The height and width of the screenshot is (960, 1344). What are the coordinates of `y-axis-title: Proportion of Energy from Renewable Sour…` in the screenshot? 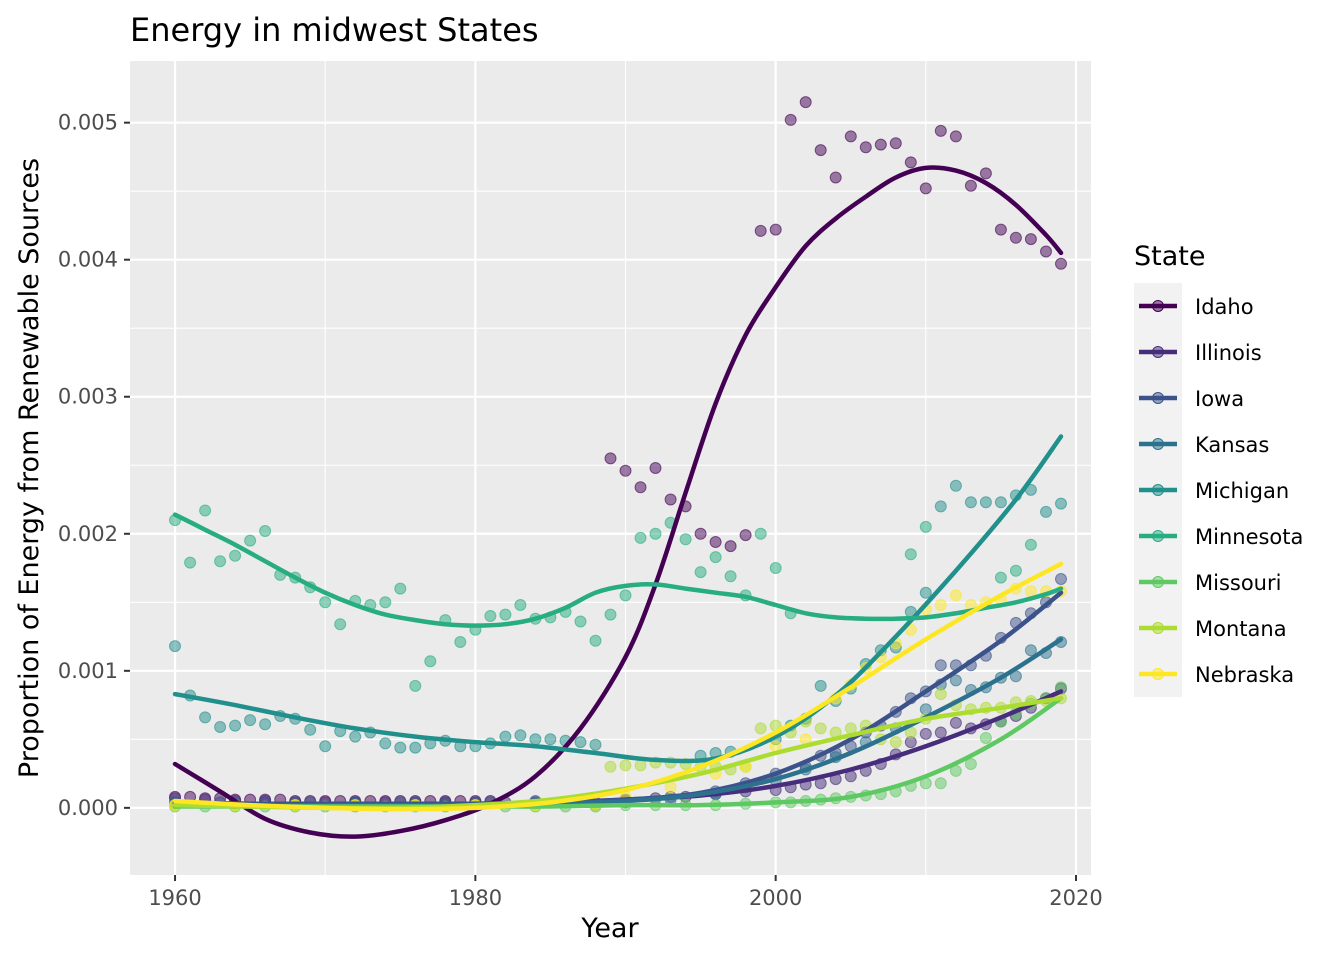 It's located at (29, 468).